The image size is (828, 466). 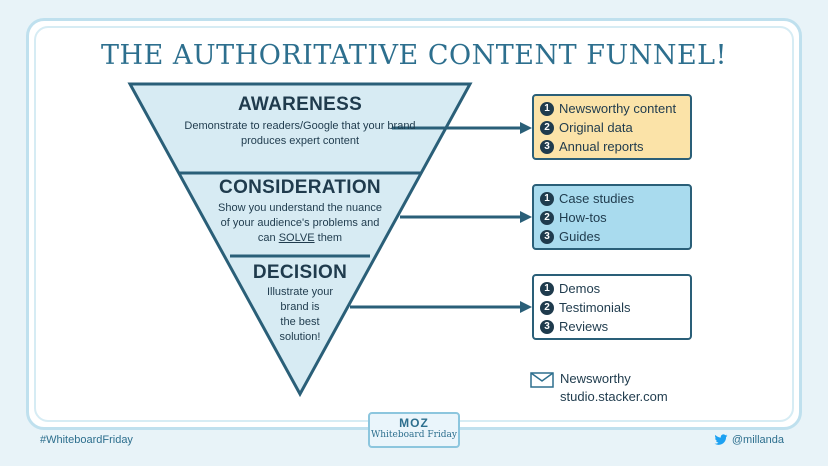 What do you see at coordinates (595, 307) in the screenshot?
I see `list-item-label: Testimonials` at bounding box center [595, 307].